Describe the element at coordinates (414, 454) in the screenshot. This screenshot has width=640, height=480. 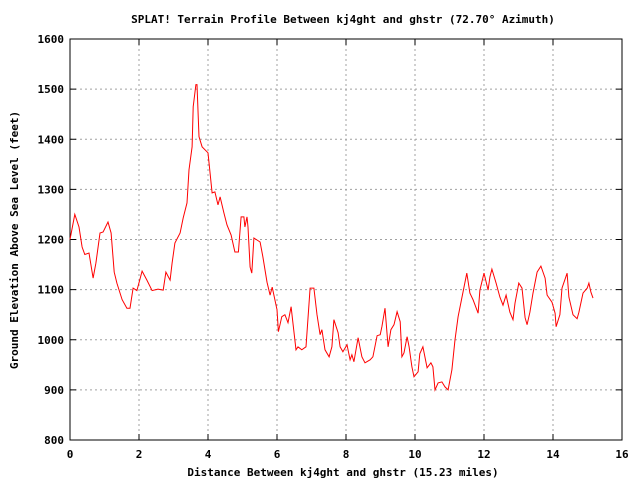
I see `x-tick-label: 10` at that location.